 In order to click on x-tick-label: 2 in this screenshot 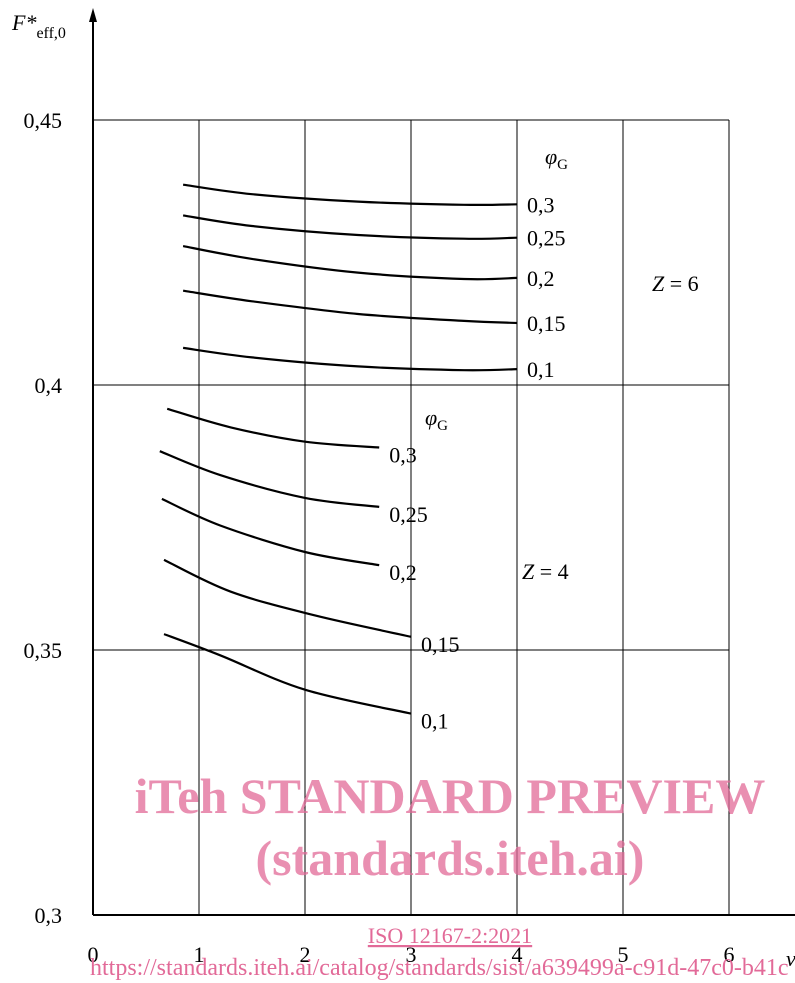, I will do `click(305, 954)`.